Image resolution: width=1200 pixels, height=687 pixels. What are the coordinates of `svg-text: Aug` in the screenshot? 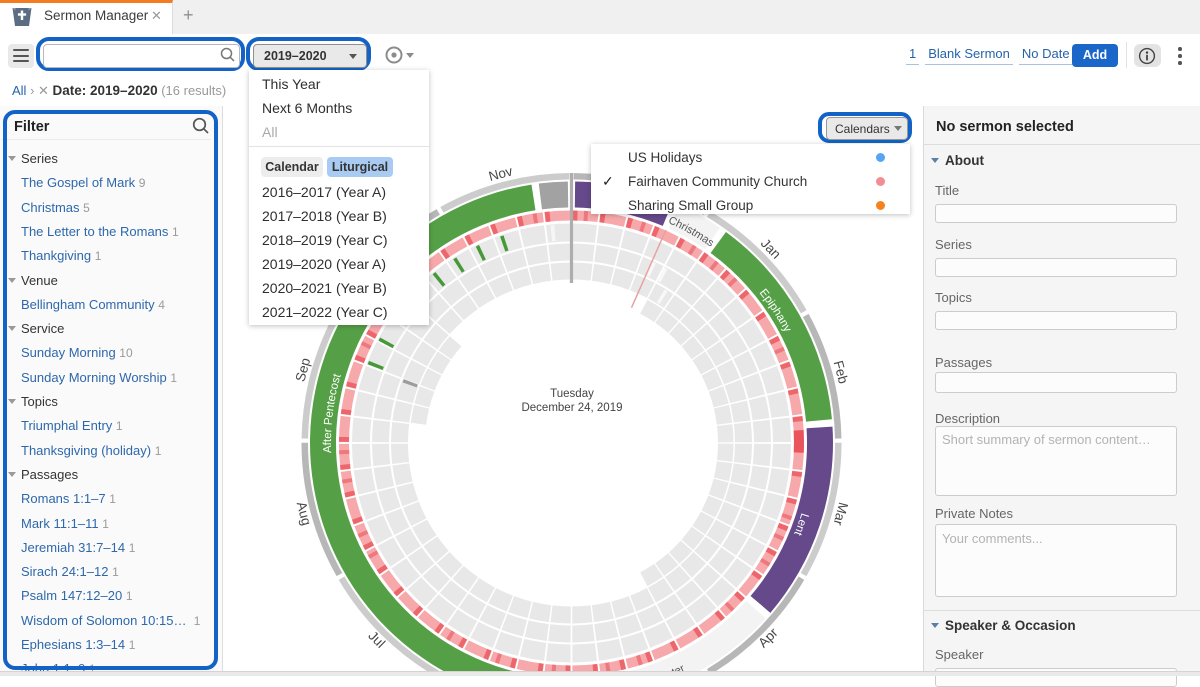 It's located at (304, 513).